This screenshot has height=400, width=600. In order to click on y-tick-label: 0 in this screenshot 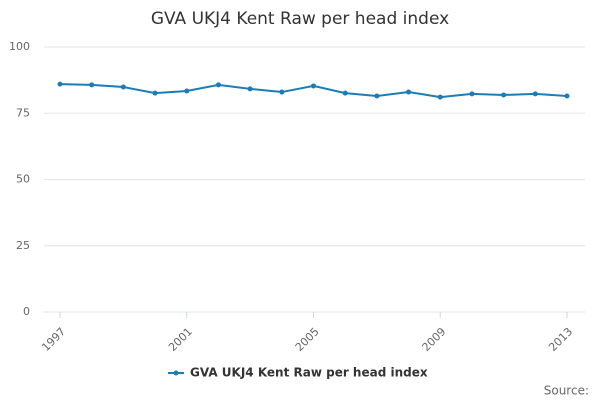, I will do `click(26, 311)`.